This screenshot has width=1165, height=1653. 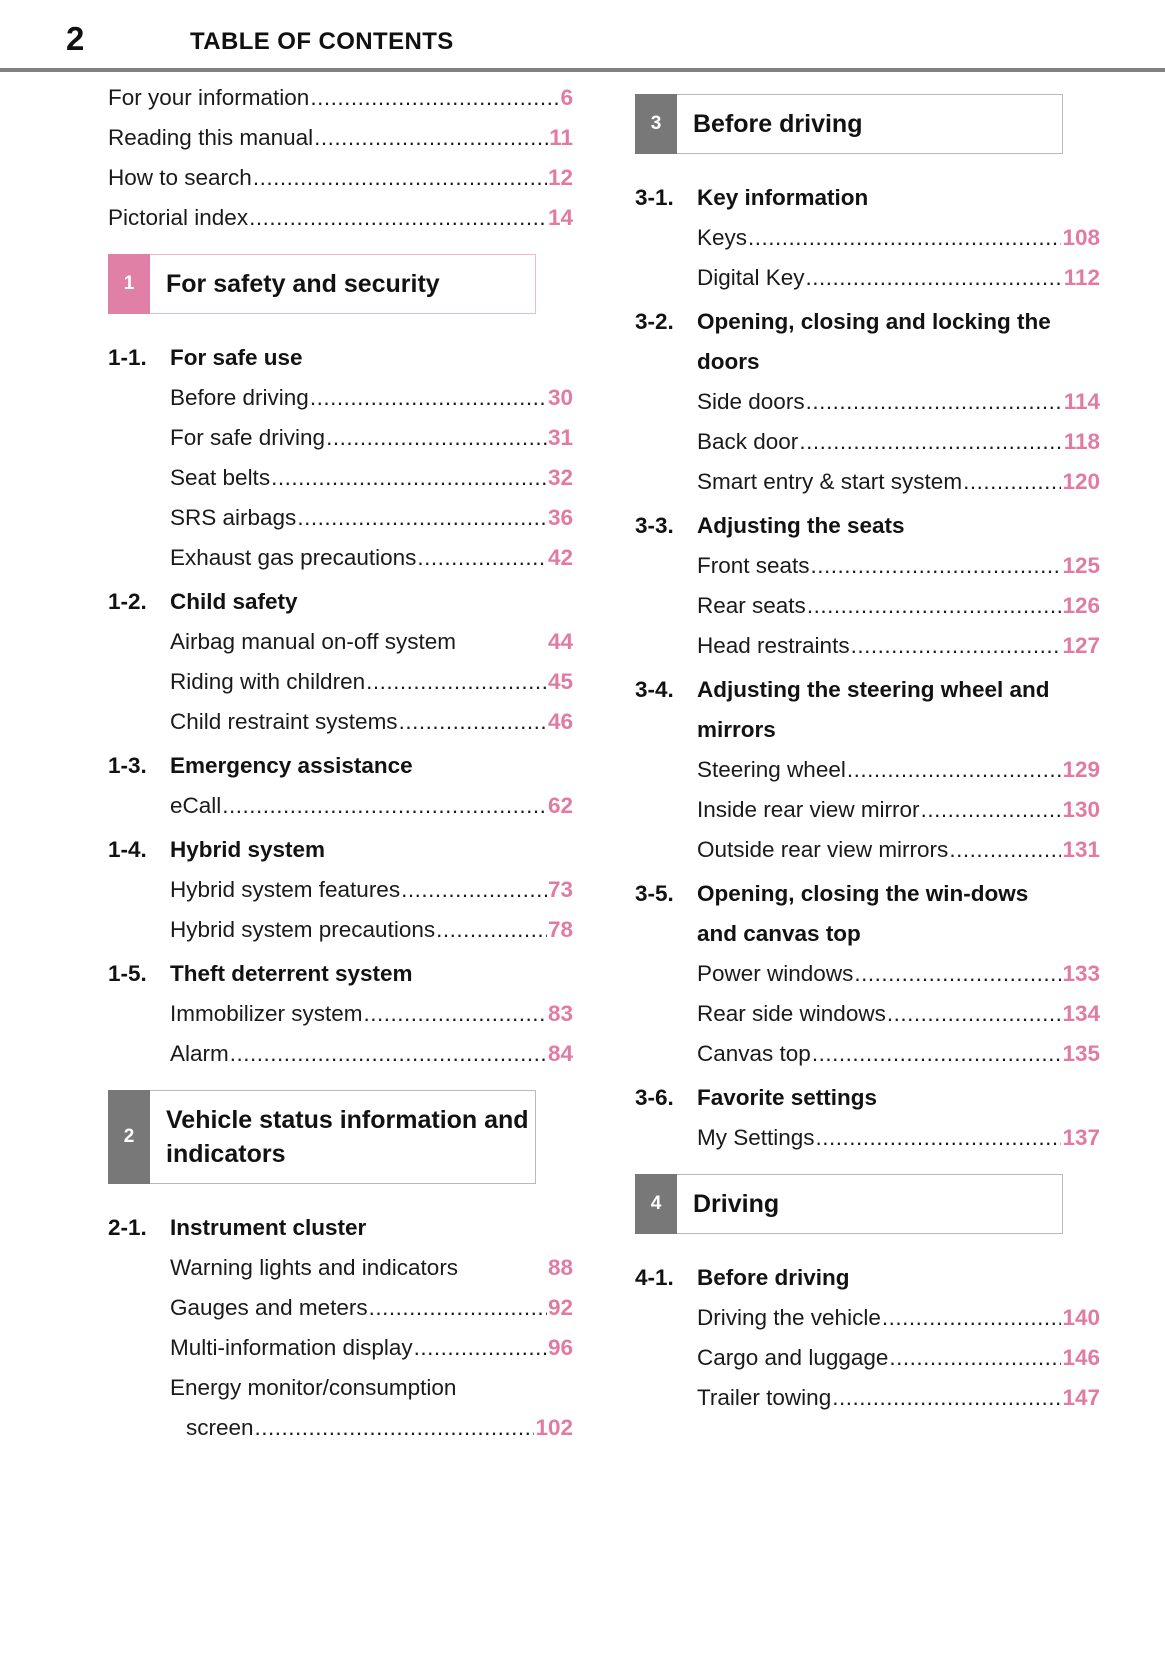 What do you see at coordinates (239, 397) in the screenshot?
I see `toc-entry-title: Before driving` at bounding box center [239, 397].